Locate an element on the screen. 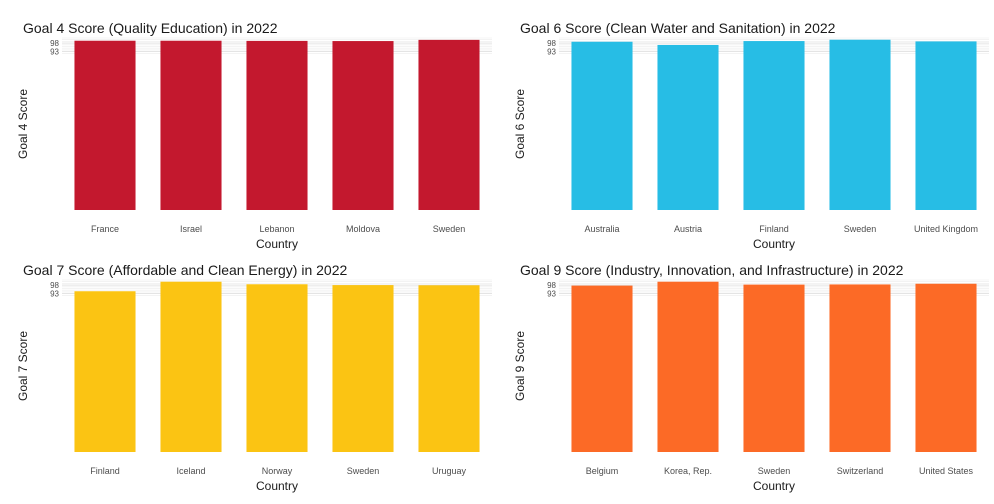  x-tick-label: United States is located at coordinates (946, 471).